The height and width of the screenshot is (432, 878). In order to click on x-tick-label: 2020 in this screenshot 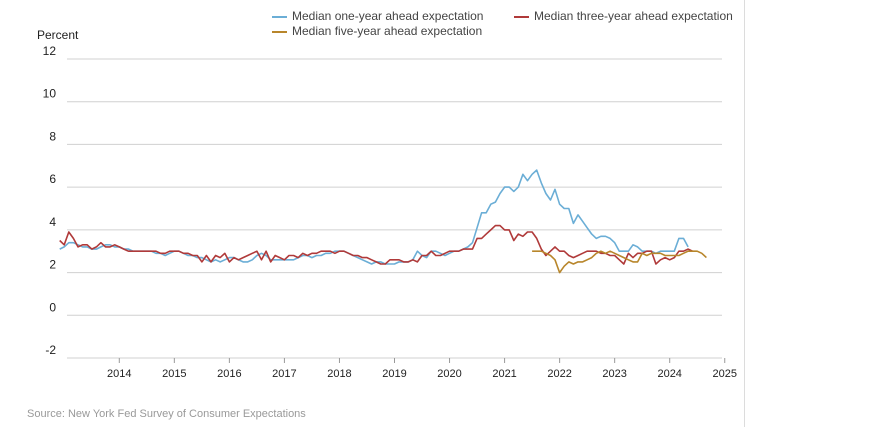, I will do `click(449, 374)`.